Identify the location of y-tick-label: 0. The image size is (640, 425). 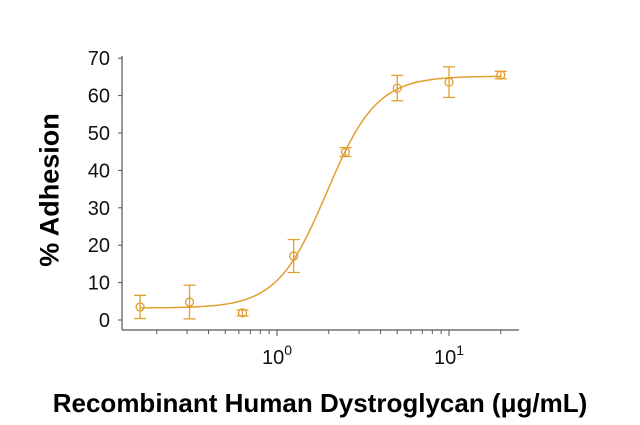
(104, 321).